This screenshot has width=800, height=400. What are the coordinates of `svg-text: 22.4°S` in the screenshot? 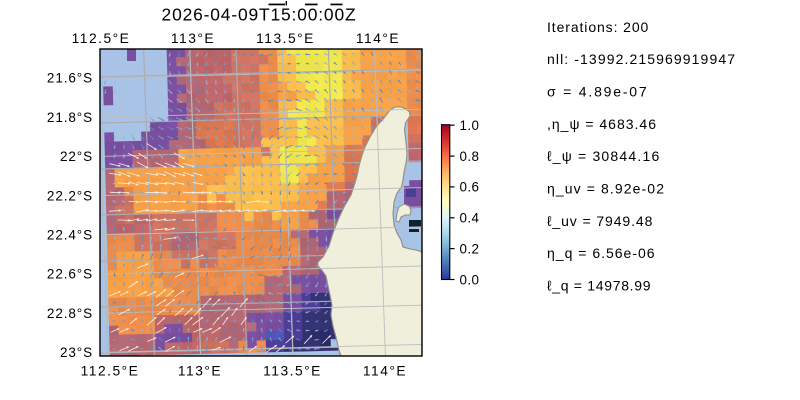 It's located at (70, 235).